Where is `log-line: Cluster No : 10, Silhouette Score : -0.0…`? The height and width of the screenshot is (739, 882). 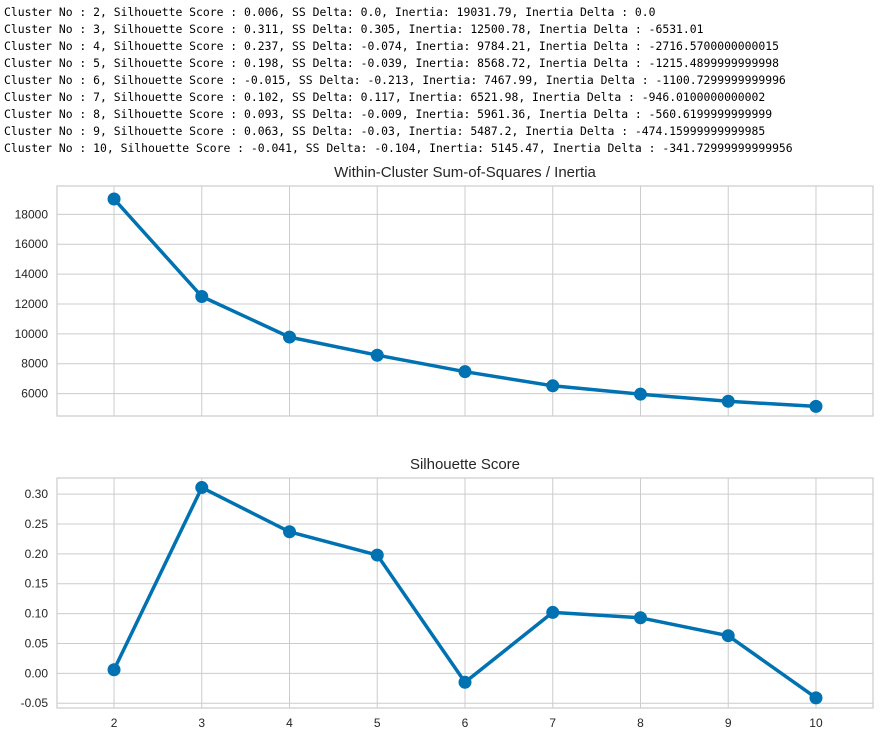
log-line: Cluster No : 10, Silhouette Score : -0.0… is located at coordinates (398, 148).